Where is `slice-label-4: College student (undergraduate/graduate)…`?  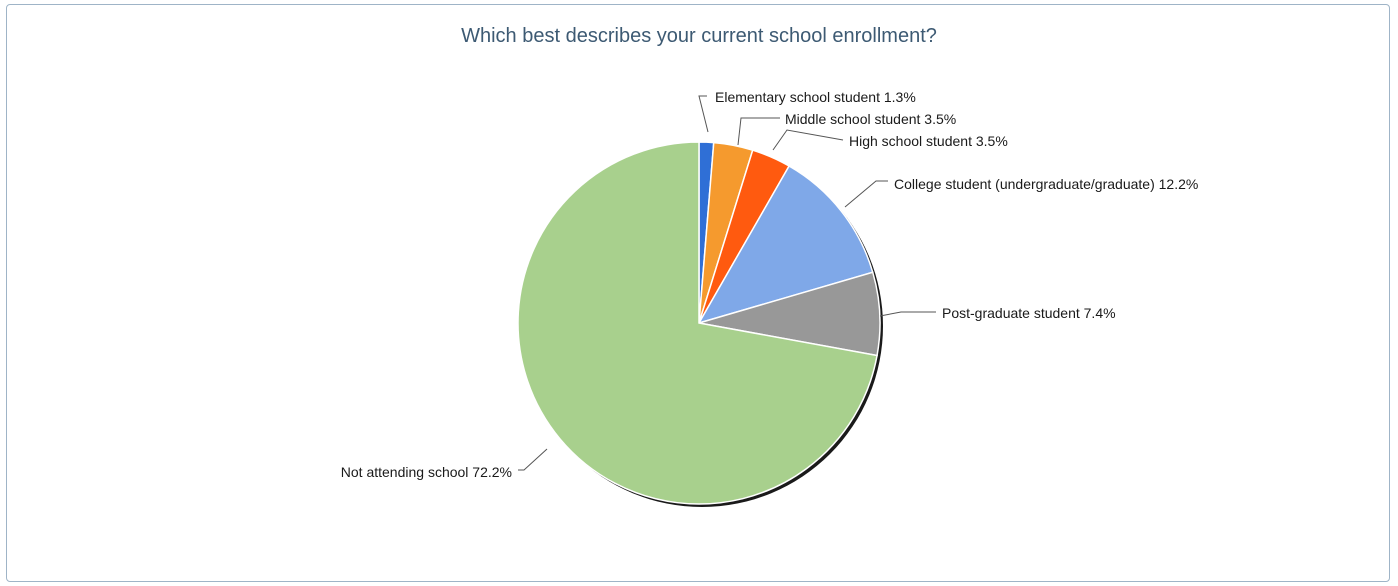 slice-label-4: College student (undergraduate/graduate)… is located at coordinates (1046, 184).